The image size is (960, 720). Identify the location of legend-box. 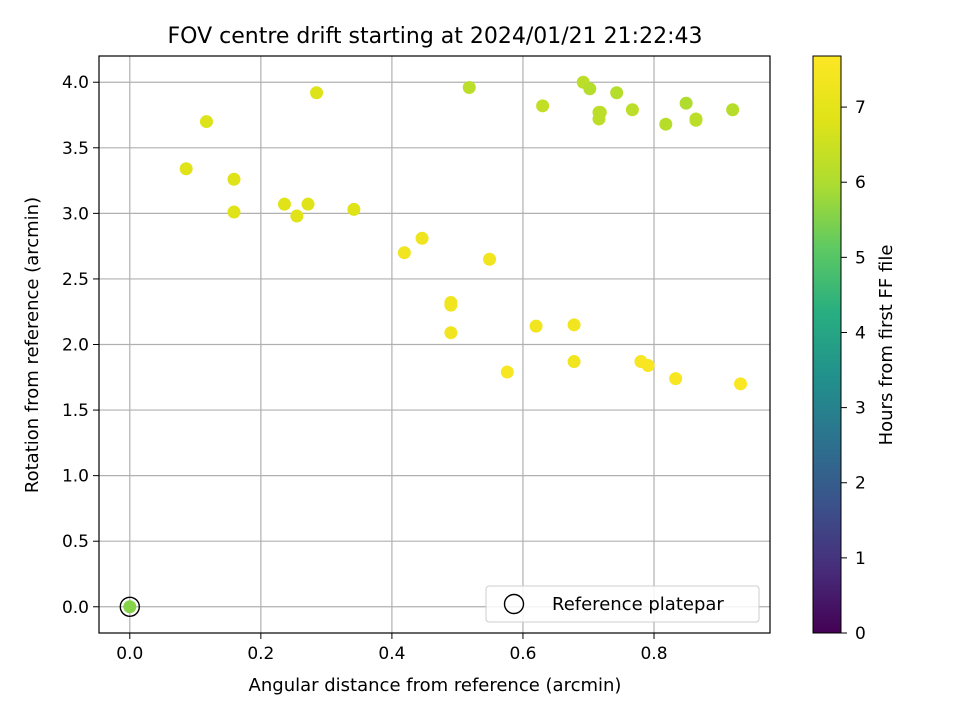
(622, 604).